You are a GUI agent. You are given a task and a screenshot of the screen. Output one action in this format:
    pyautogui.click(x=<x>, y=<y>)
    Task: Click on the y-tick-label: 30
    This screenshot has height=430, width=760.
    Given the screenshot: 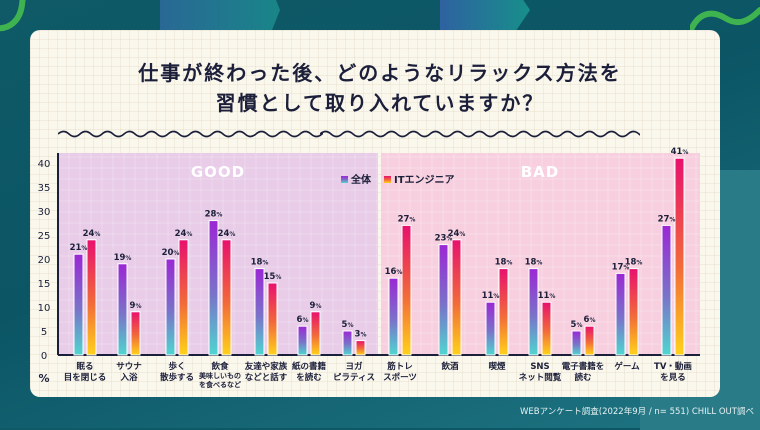 What is the action you would take?
    pyautogui.click(x=44, y=212)
    